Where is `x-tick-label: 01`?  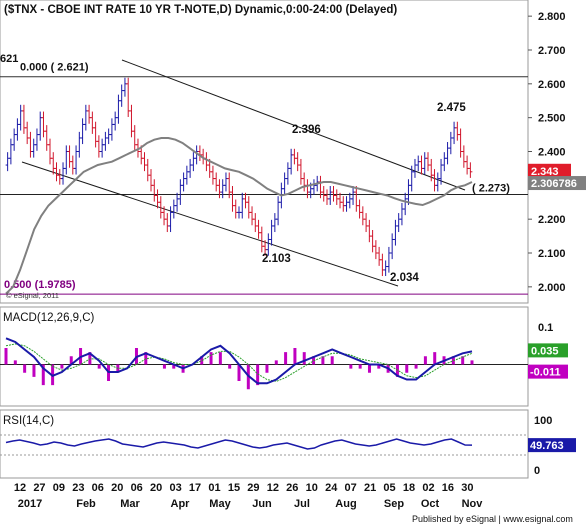 x-tick-label: 01 is located at coordinates (214, 488).